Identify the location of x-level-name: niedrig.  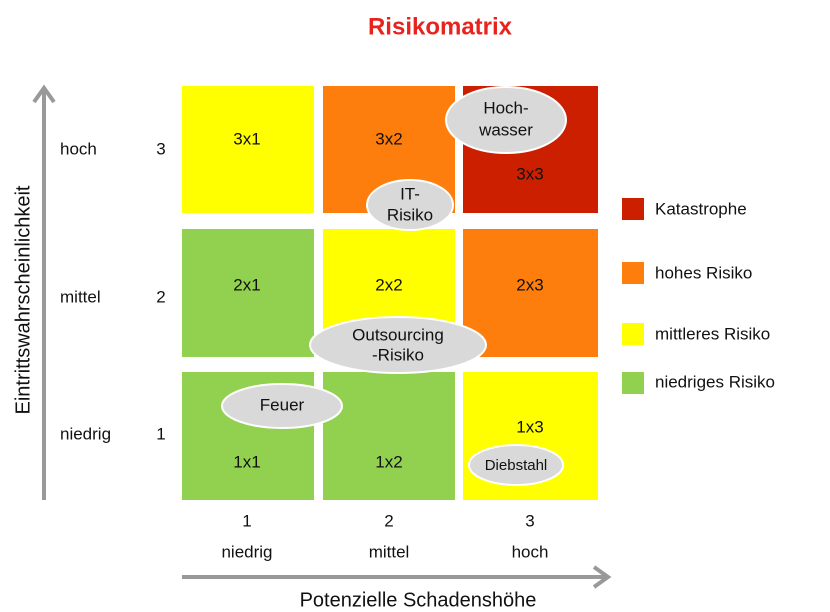
(246, 551).